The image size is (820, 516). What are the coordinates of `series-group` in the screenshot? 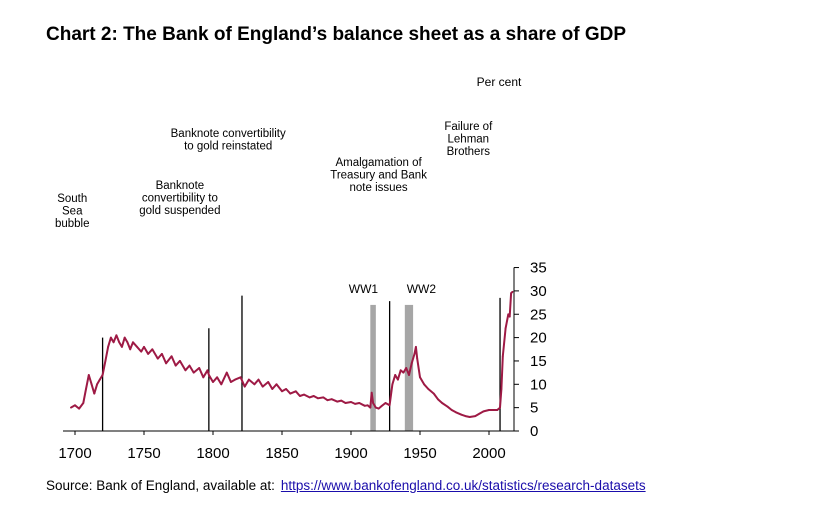 It's located at (292, 354).